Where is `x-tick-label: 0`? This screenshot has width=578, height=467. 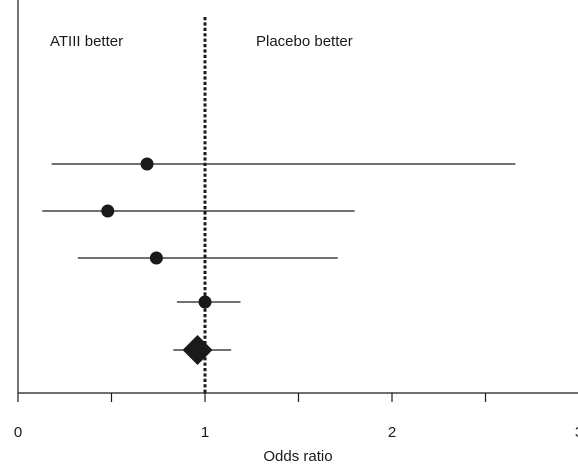
x-tick-label: 0 is located at coordinates (18, 432).